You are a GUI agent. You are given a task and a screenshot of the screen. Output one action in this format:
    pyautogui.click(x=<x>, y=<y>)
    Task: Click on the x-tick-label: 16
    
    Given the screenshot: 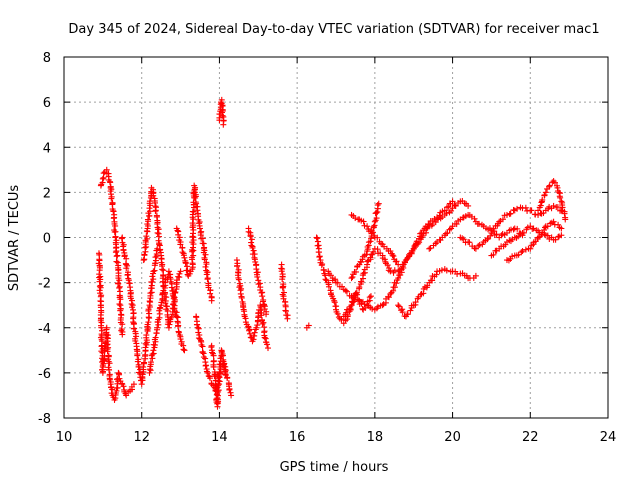 What is the action you would take?
    pyautogui.click(x=297, y=437)
    